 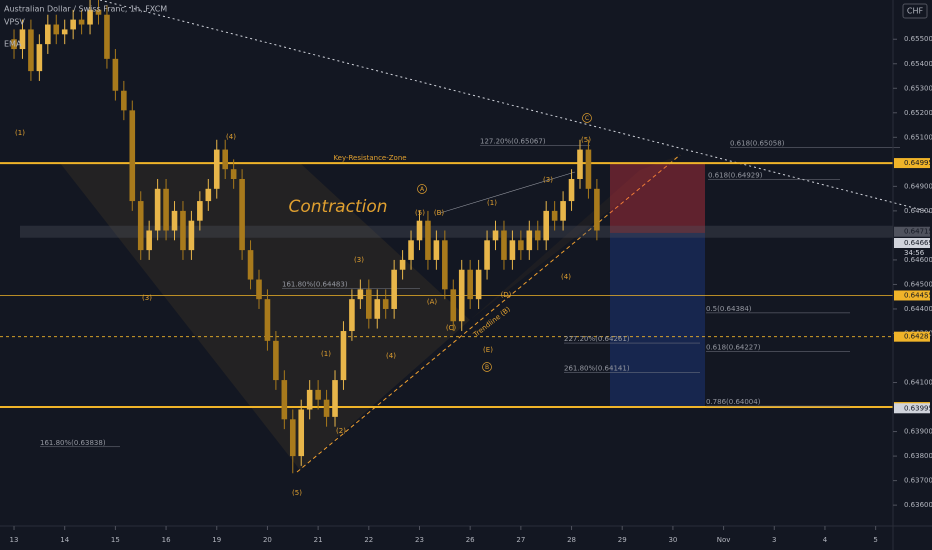 What do you see at coordinates (733, 347) in the screenshot?
I see `fib-label: 0.618(0.64227)` at bounding box center [733, 347].